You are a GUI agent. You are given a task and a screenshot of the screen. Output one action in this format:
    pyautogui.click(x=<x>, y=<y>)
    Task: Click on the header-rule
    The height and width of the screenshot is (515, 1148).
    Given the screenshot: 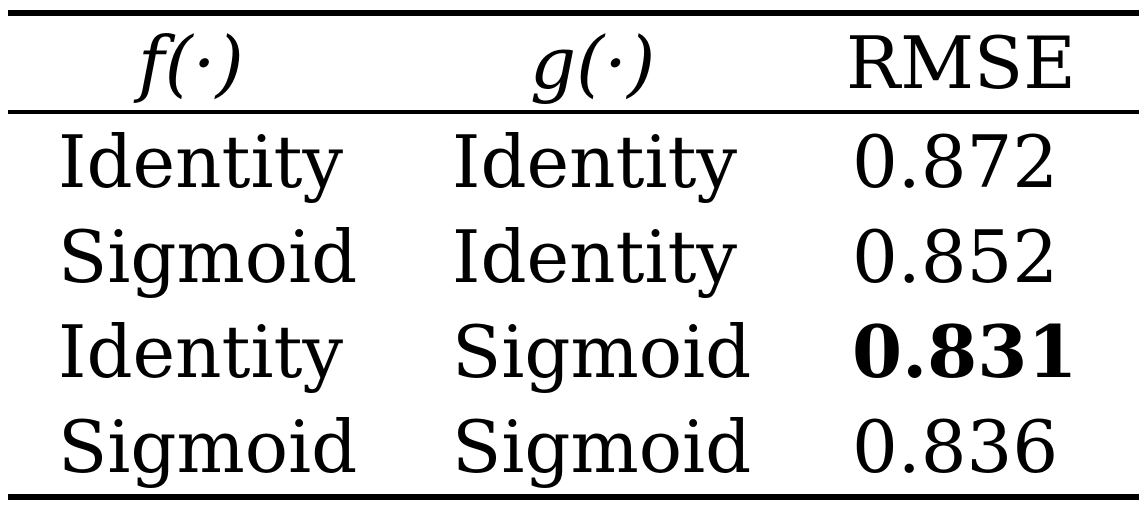 What is the action you would take?
    pyautogui.click(x=573, y=112)
    